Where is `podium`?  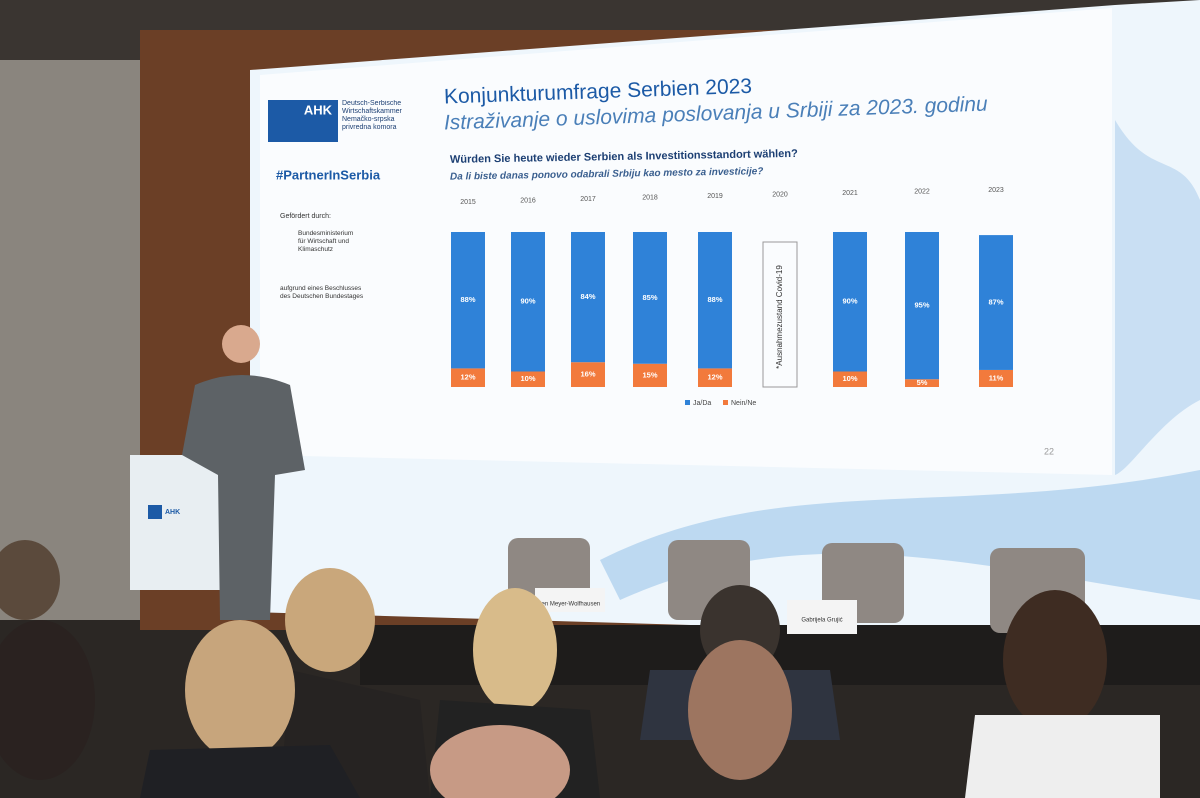 podium is located at coordinates (175, 522).